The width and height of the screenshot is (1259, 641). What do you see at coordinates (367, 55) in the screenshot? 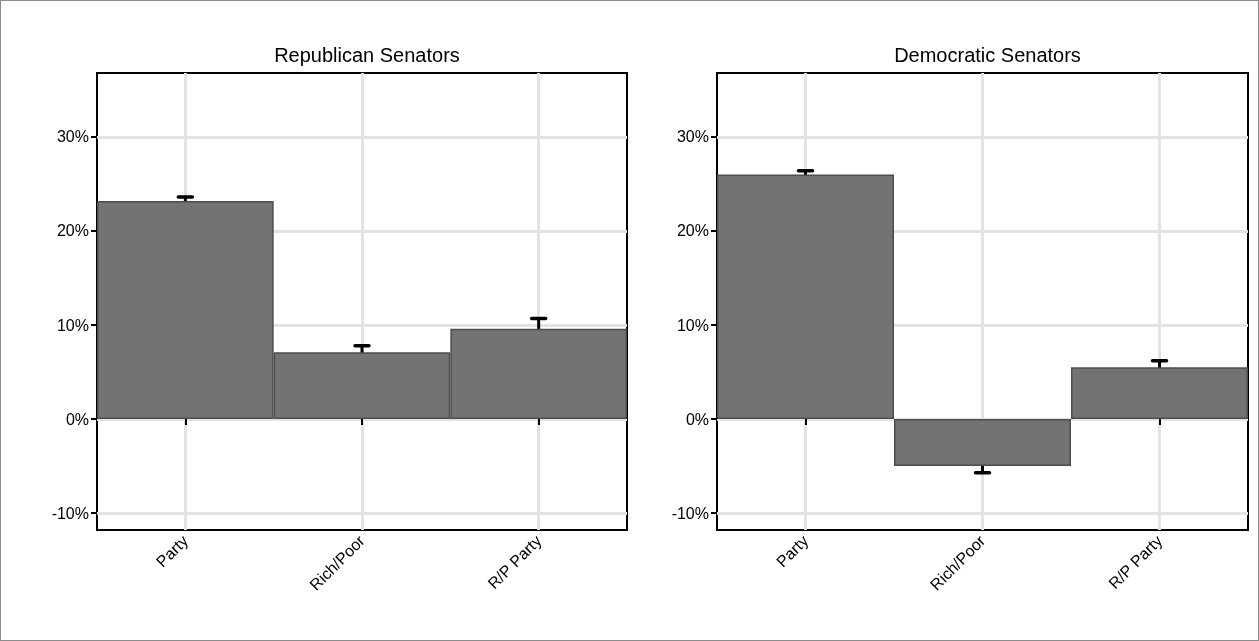
I see `chart-title: Republican Senators` at bounding box center [367, 55].